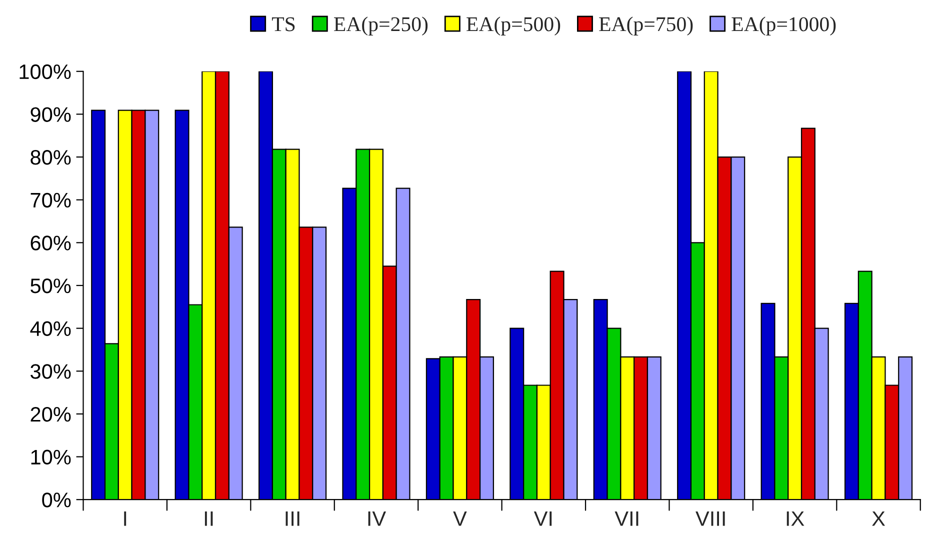  What do you see at coordinates (45, 72) in the screenshot?
I see `y-tick-label: 100%` at bounding box center [45, 72].